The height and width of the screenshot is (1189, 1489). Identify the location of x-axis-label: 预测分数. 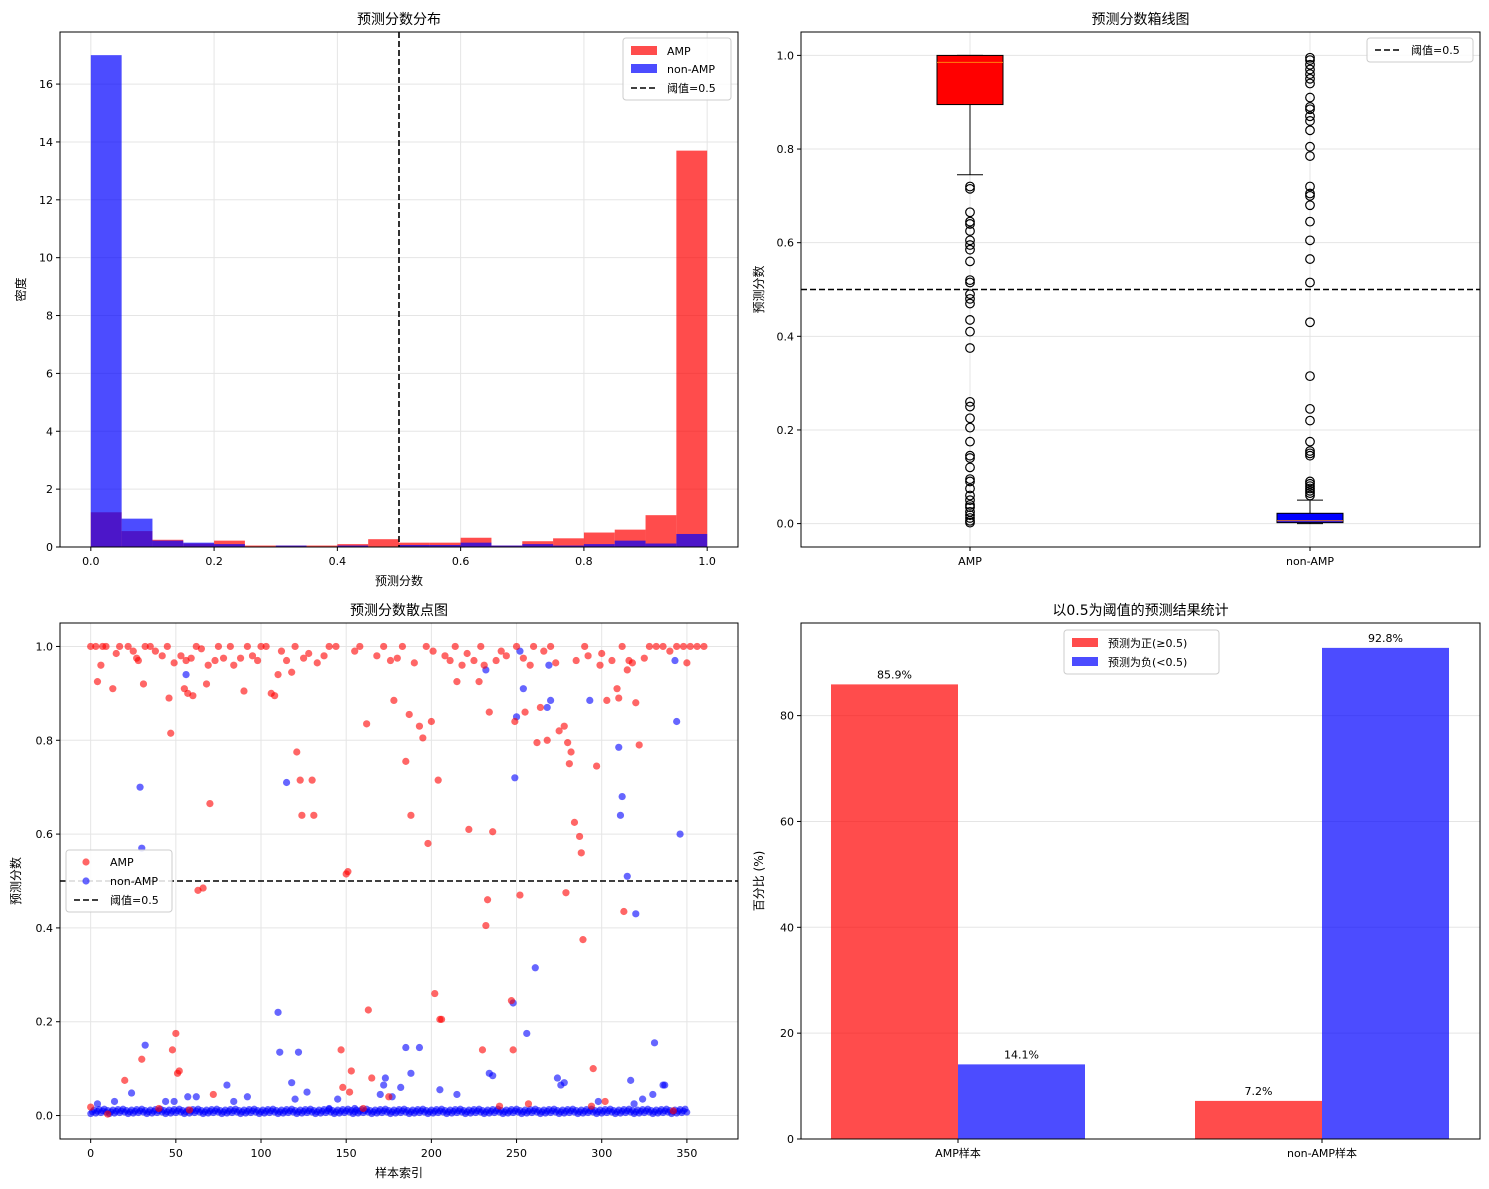
(399, 580).